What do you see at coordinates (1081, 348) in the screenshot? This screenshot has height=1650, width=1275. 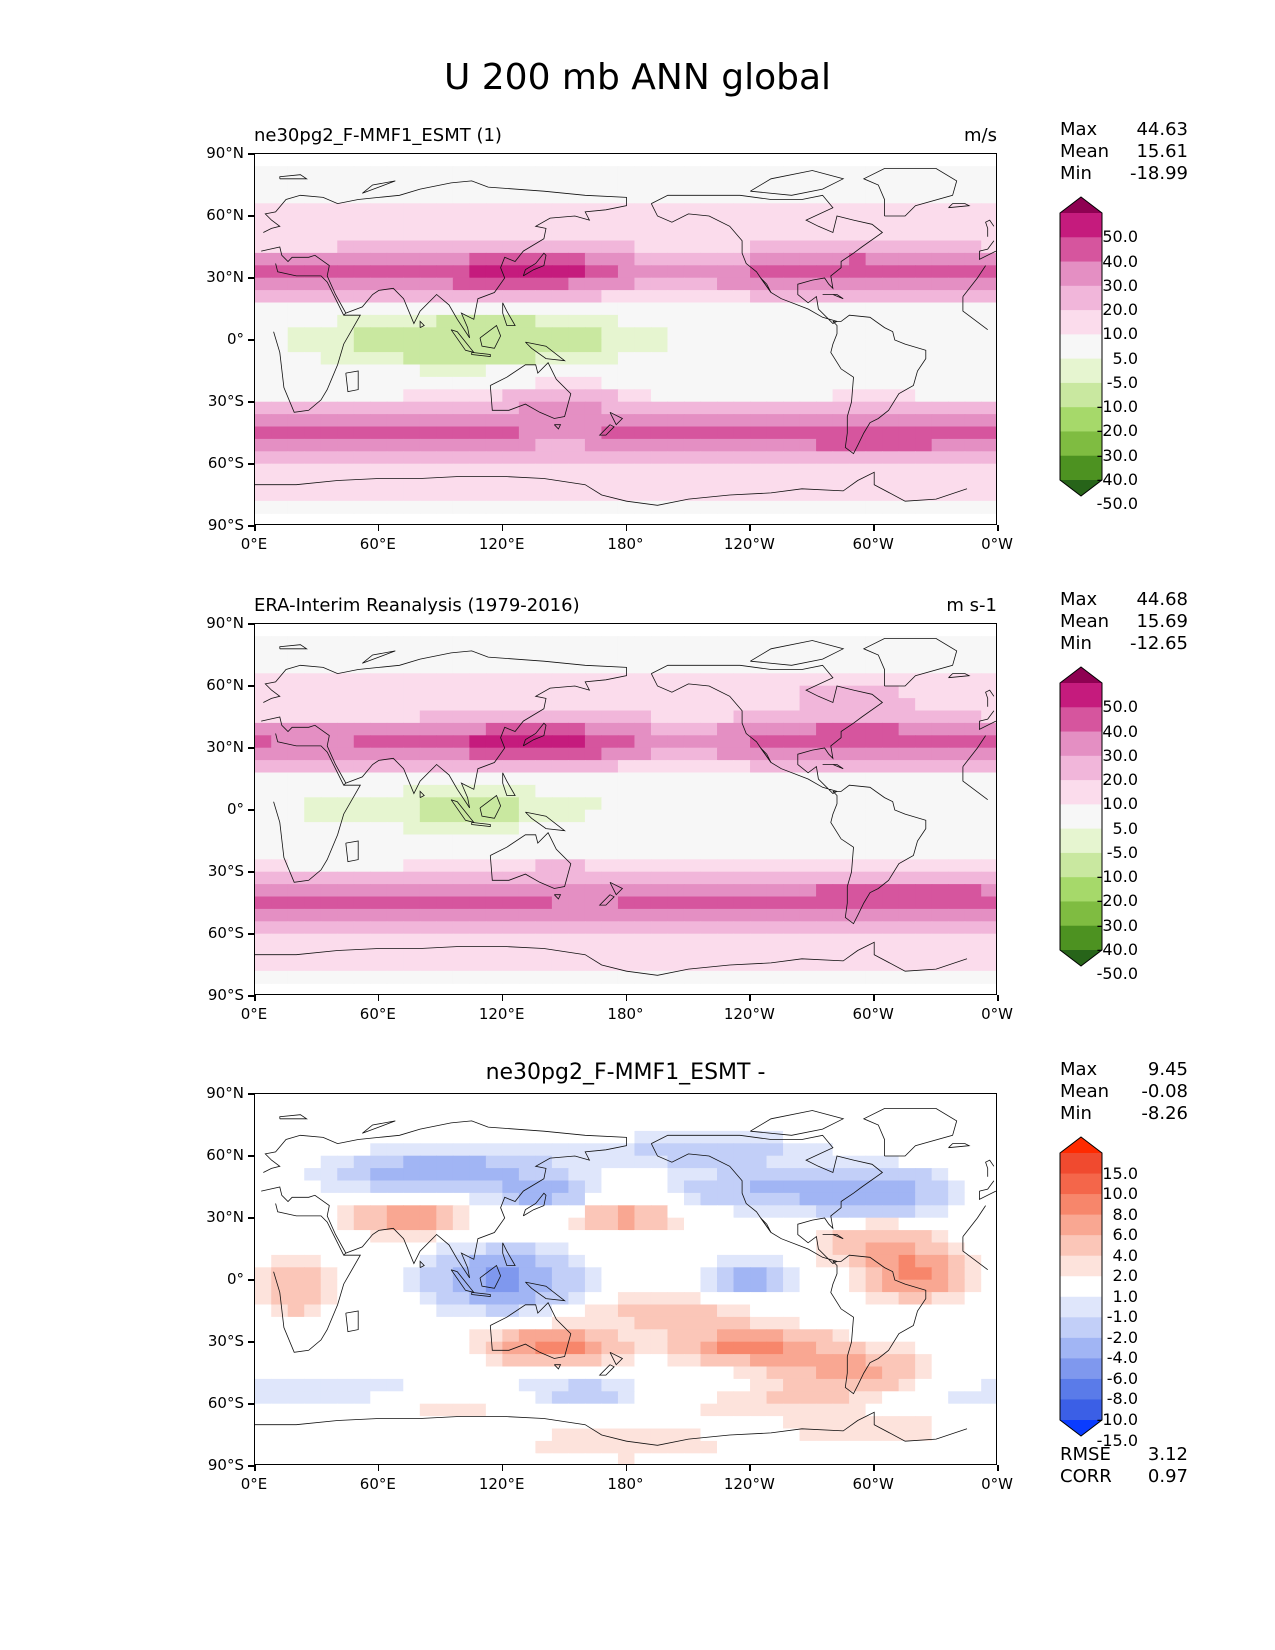 I see `colorbar` at bounding box center [1081, 348].